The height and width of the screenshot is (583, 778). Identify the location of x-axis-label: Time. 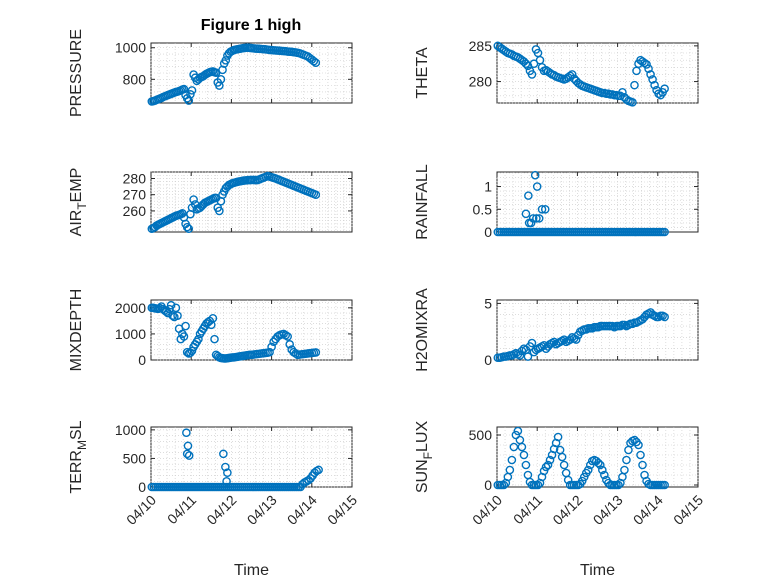
(251, 570).